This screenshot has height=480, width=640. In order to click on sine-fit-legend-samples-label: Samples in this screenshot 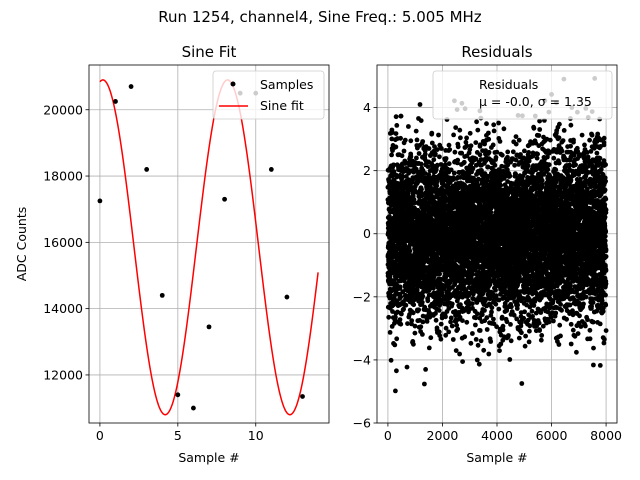, I will do `click(286, 84)`.